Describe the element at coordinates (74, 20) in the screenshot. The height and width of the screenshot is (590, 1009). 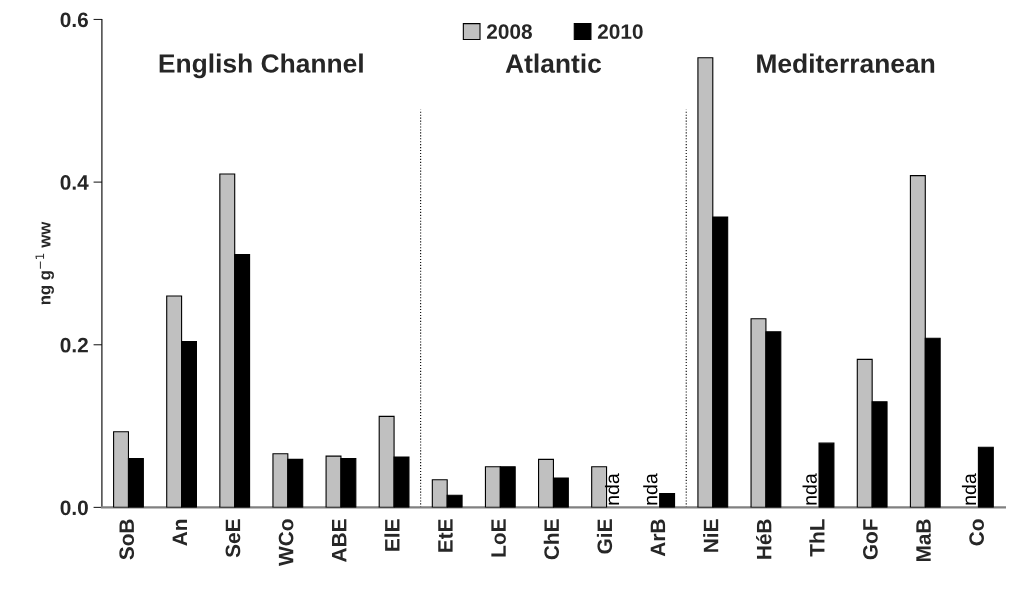
I see `y-tick-label: 0.6` at that location.